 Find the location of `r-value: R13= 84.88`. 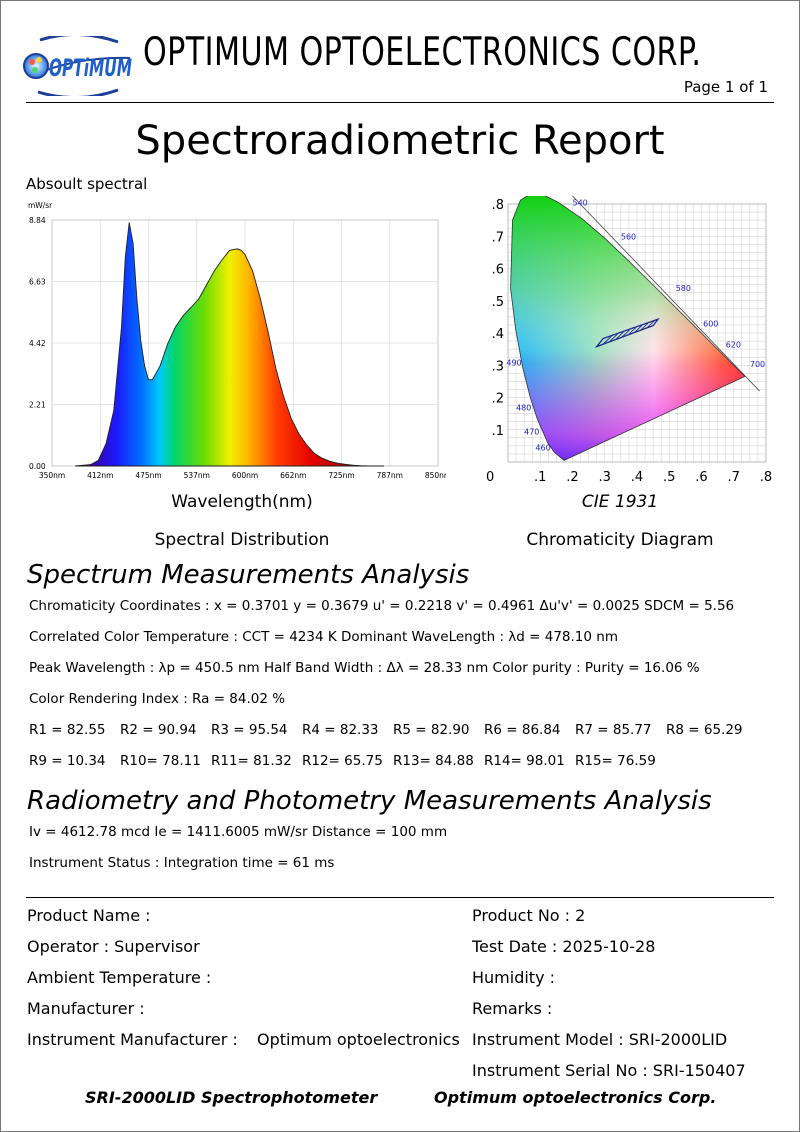

r-value: R13= 84.88 is located at coordinates (433, 761).